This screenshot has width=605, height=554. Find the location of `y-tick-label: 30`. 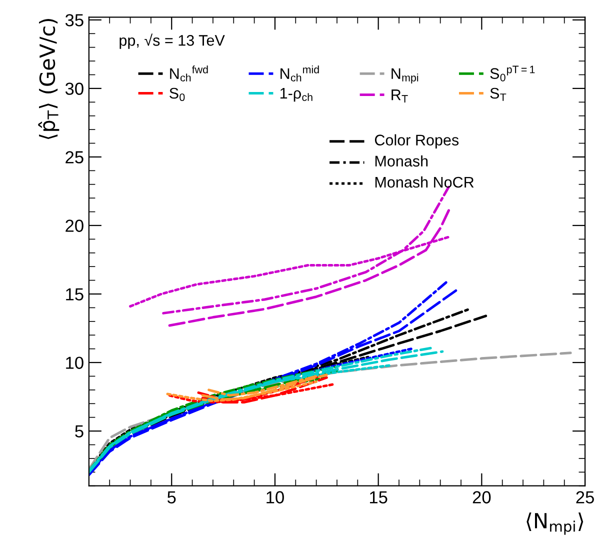

y-tick-label: 30 is located at coordinates (74, 88).